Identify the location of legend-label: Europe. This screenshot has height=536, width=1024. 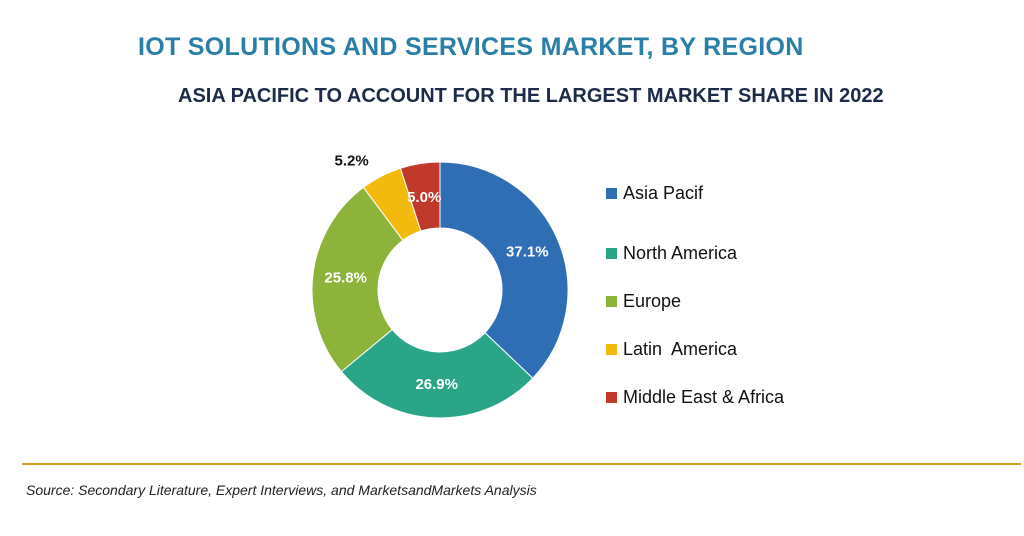
(652, 300).